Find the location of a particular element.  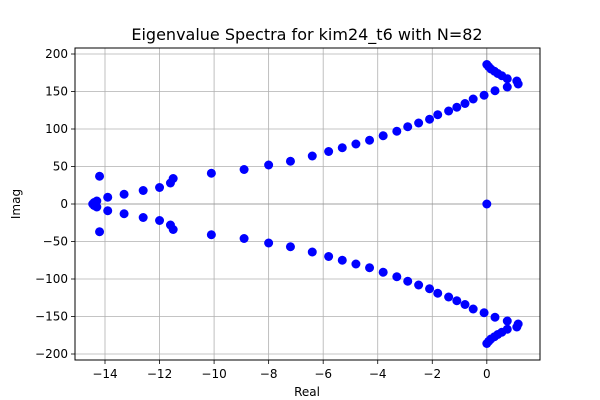

y-axis-label: Imag is located at coordinates (16, 204).